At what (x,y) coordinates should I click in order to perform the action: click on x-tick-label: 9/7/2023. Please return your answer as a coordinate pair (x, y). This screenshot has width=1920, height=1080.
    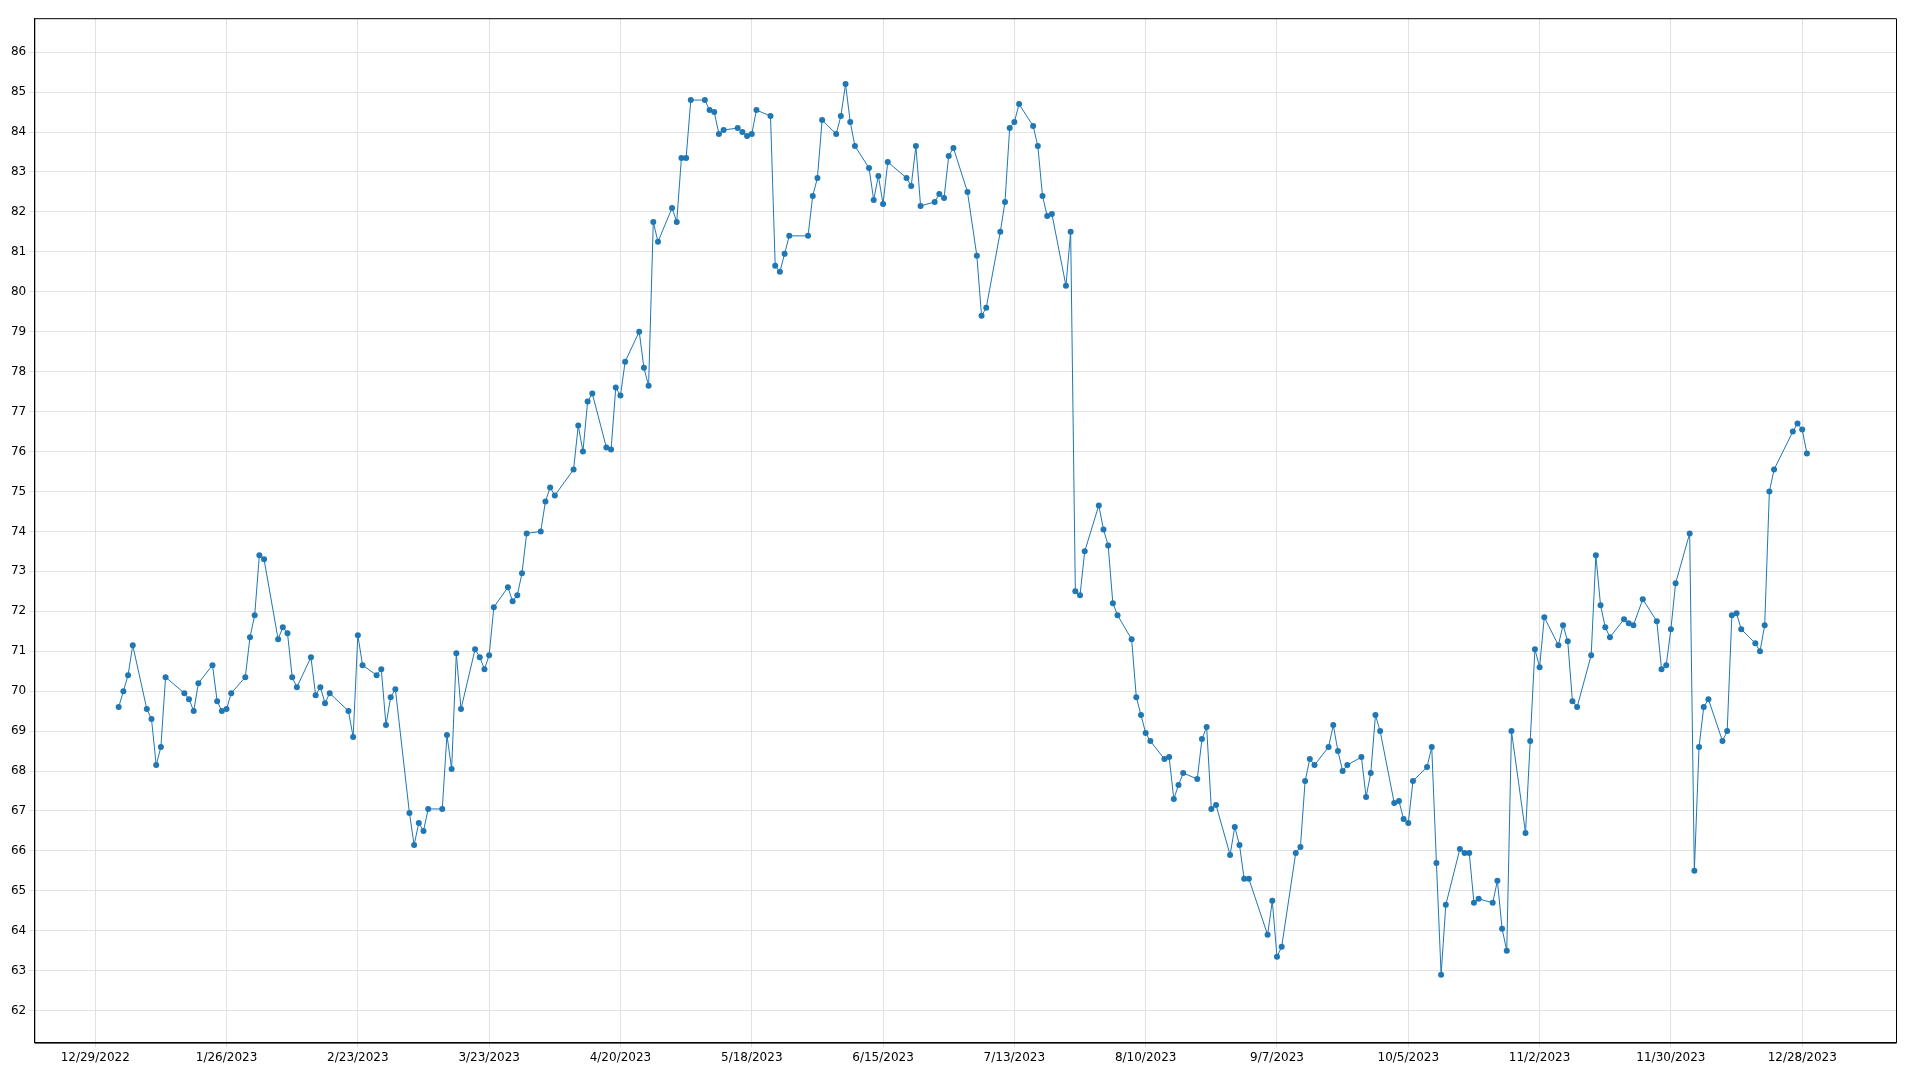
    Looking at the image, I should click on (1277, 1056).